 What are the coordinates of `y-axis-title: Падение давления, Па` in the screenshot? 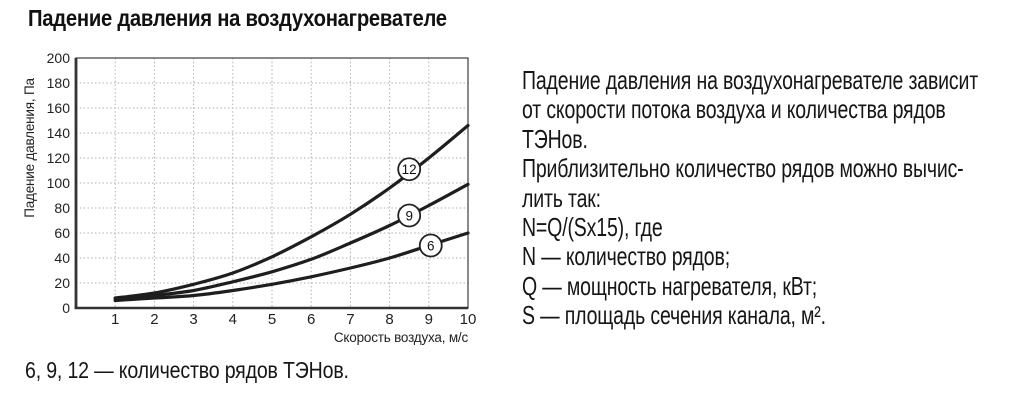 It's located at (29, 148).